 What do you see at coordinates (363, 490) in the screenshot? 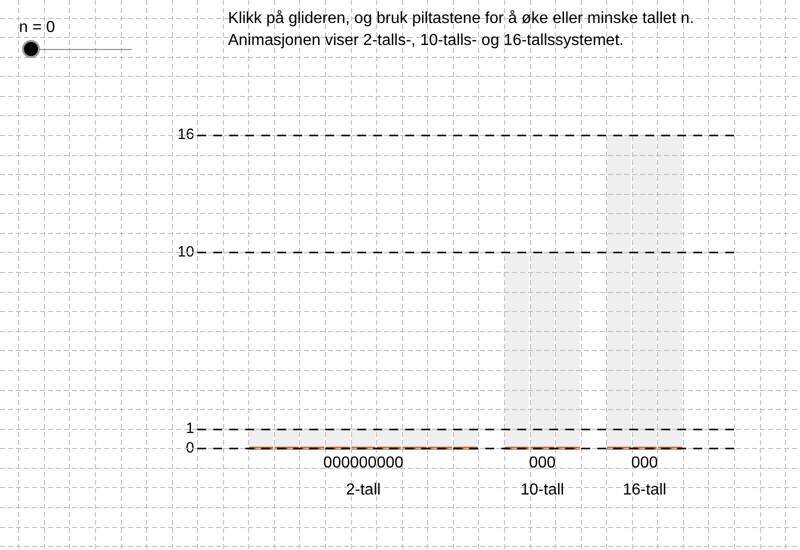
I see `x-tick-label: 2-tall` at bounding box center [363, 490].